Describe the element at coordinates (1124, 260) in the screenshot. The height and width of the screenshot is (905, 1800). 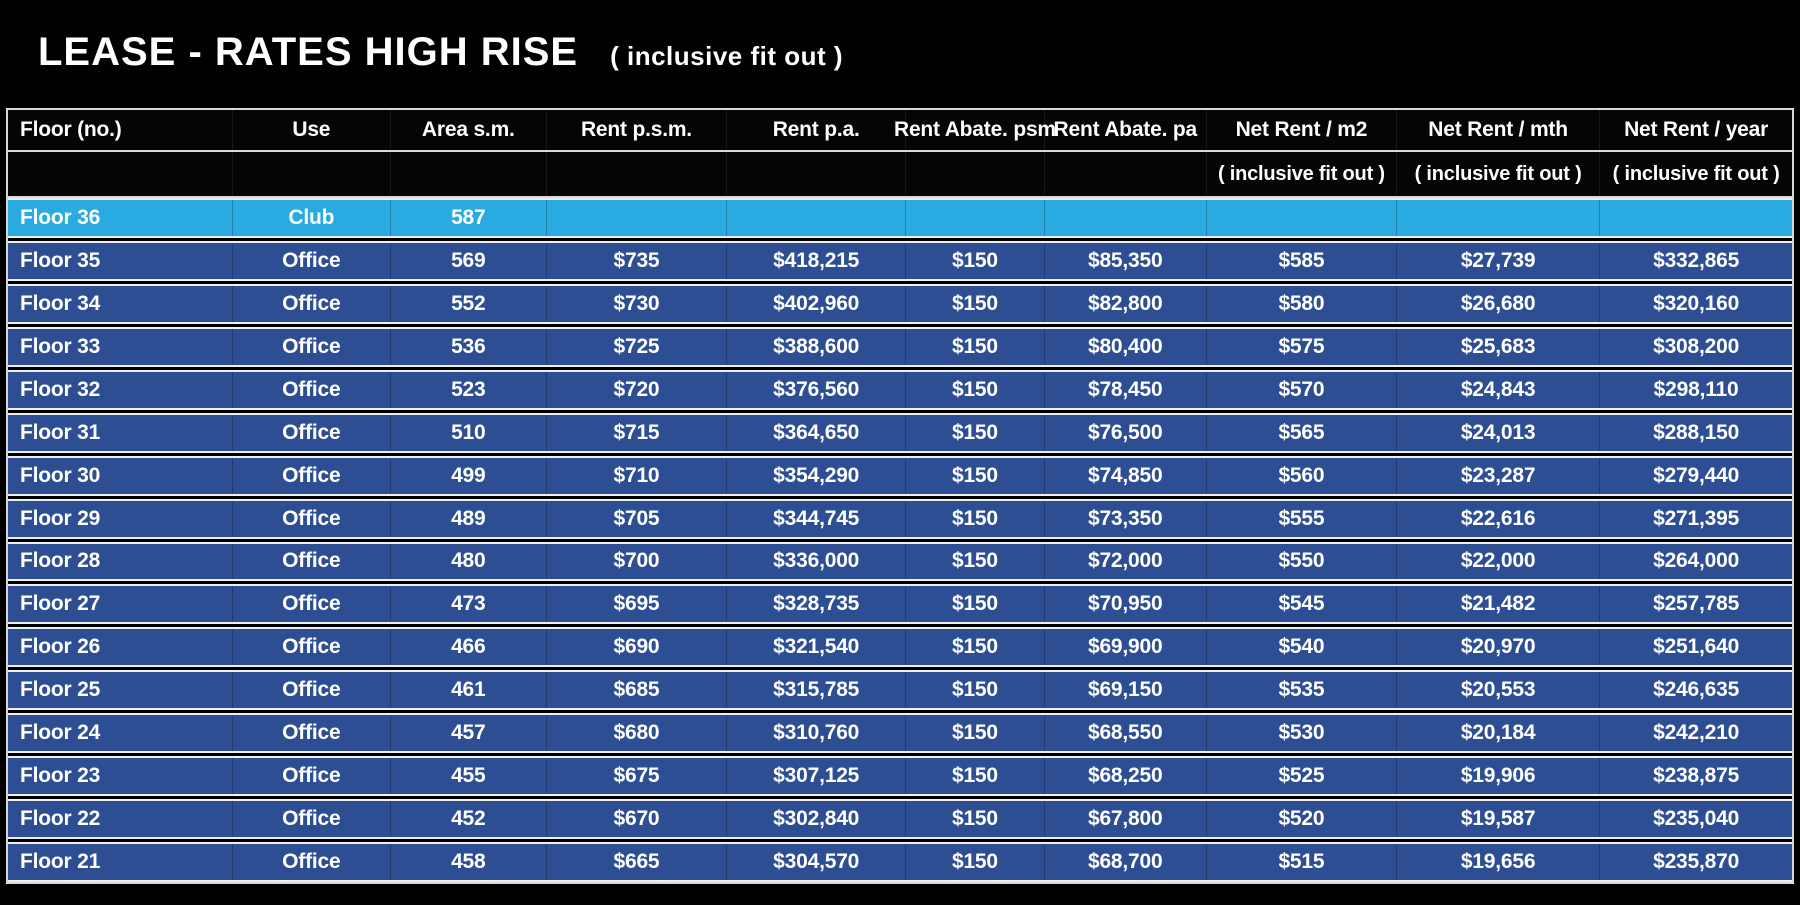
I see `cell-rent-abate-pa: $85,350` at that location.